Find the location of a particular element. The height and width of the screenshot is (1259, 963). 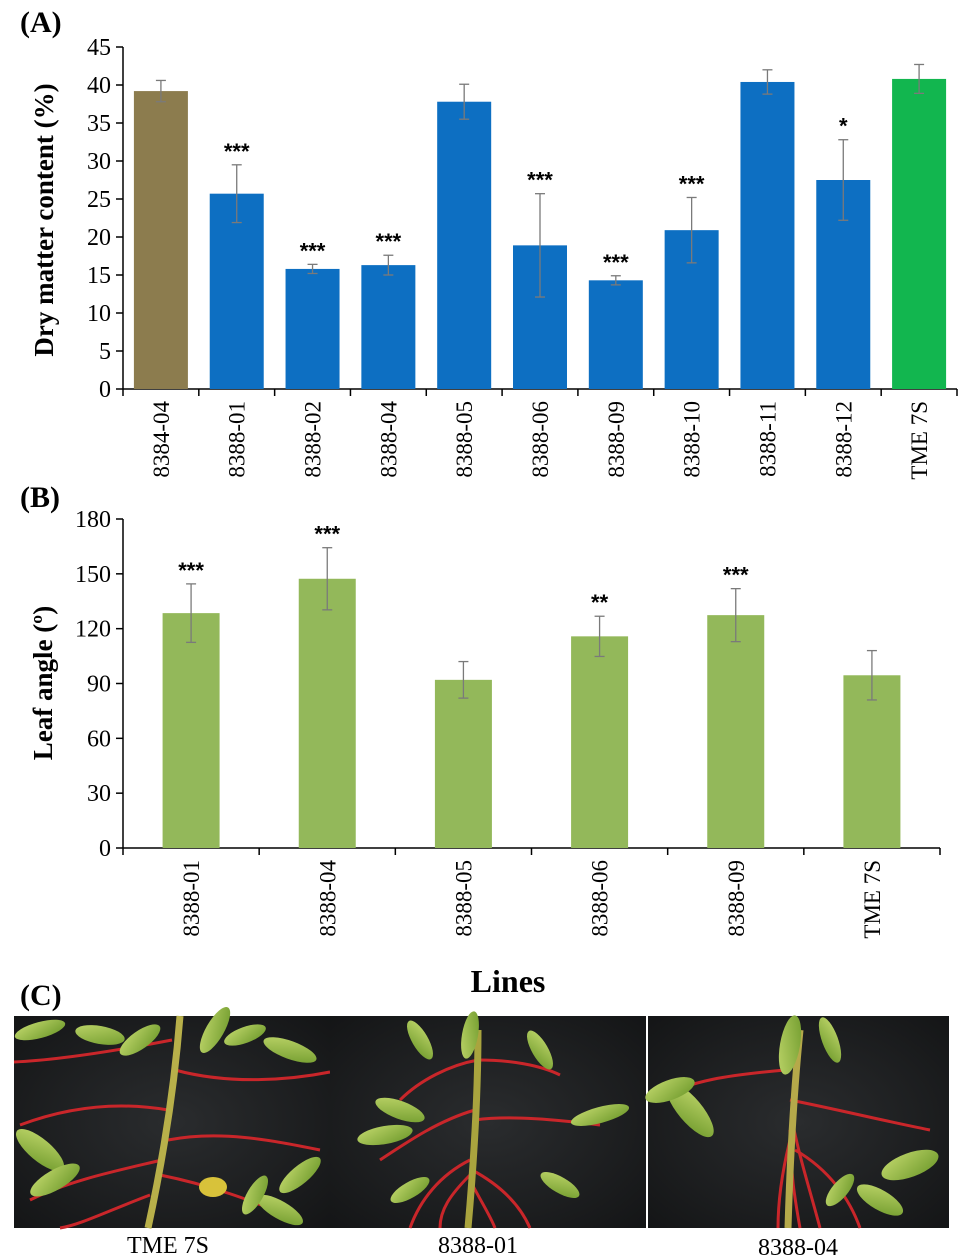

y-tick-label: 120 is located at coordinates (93, 630).